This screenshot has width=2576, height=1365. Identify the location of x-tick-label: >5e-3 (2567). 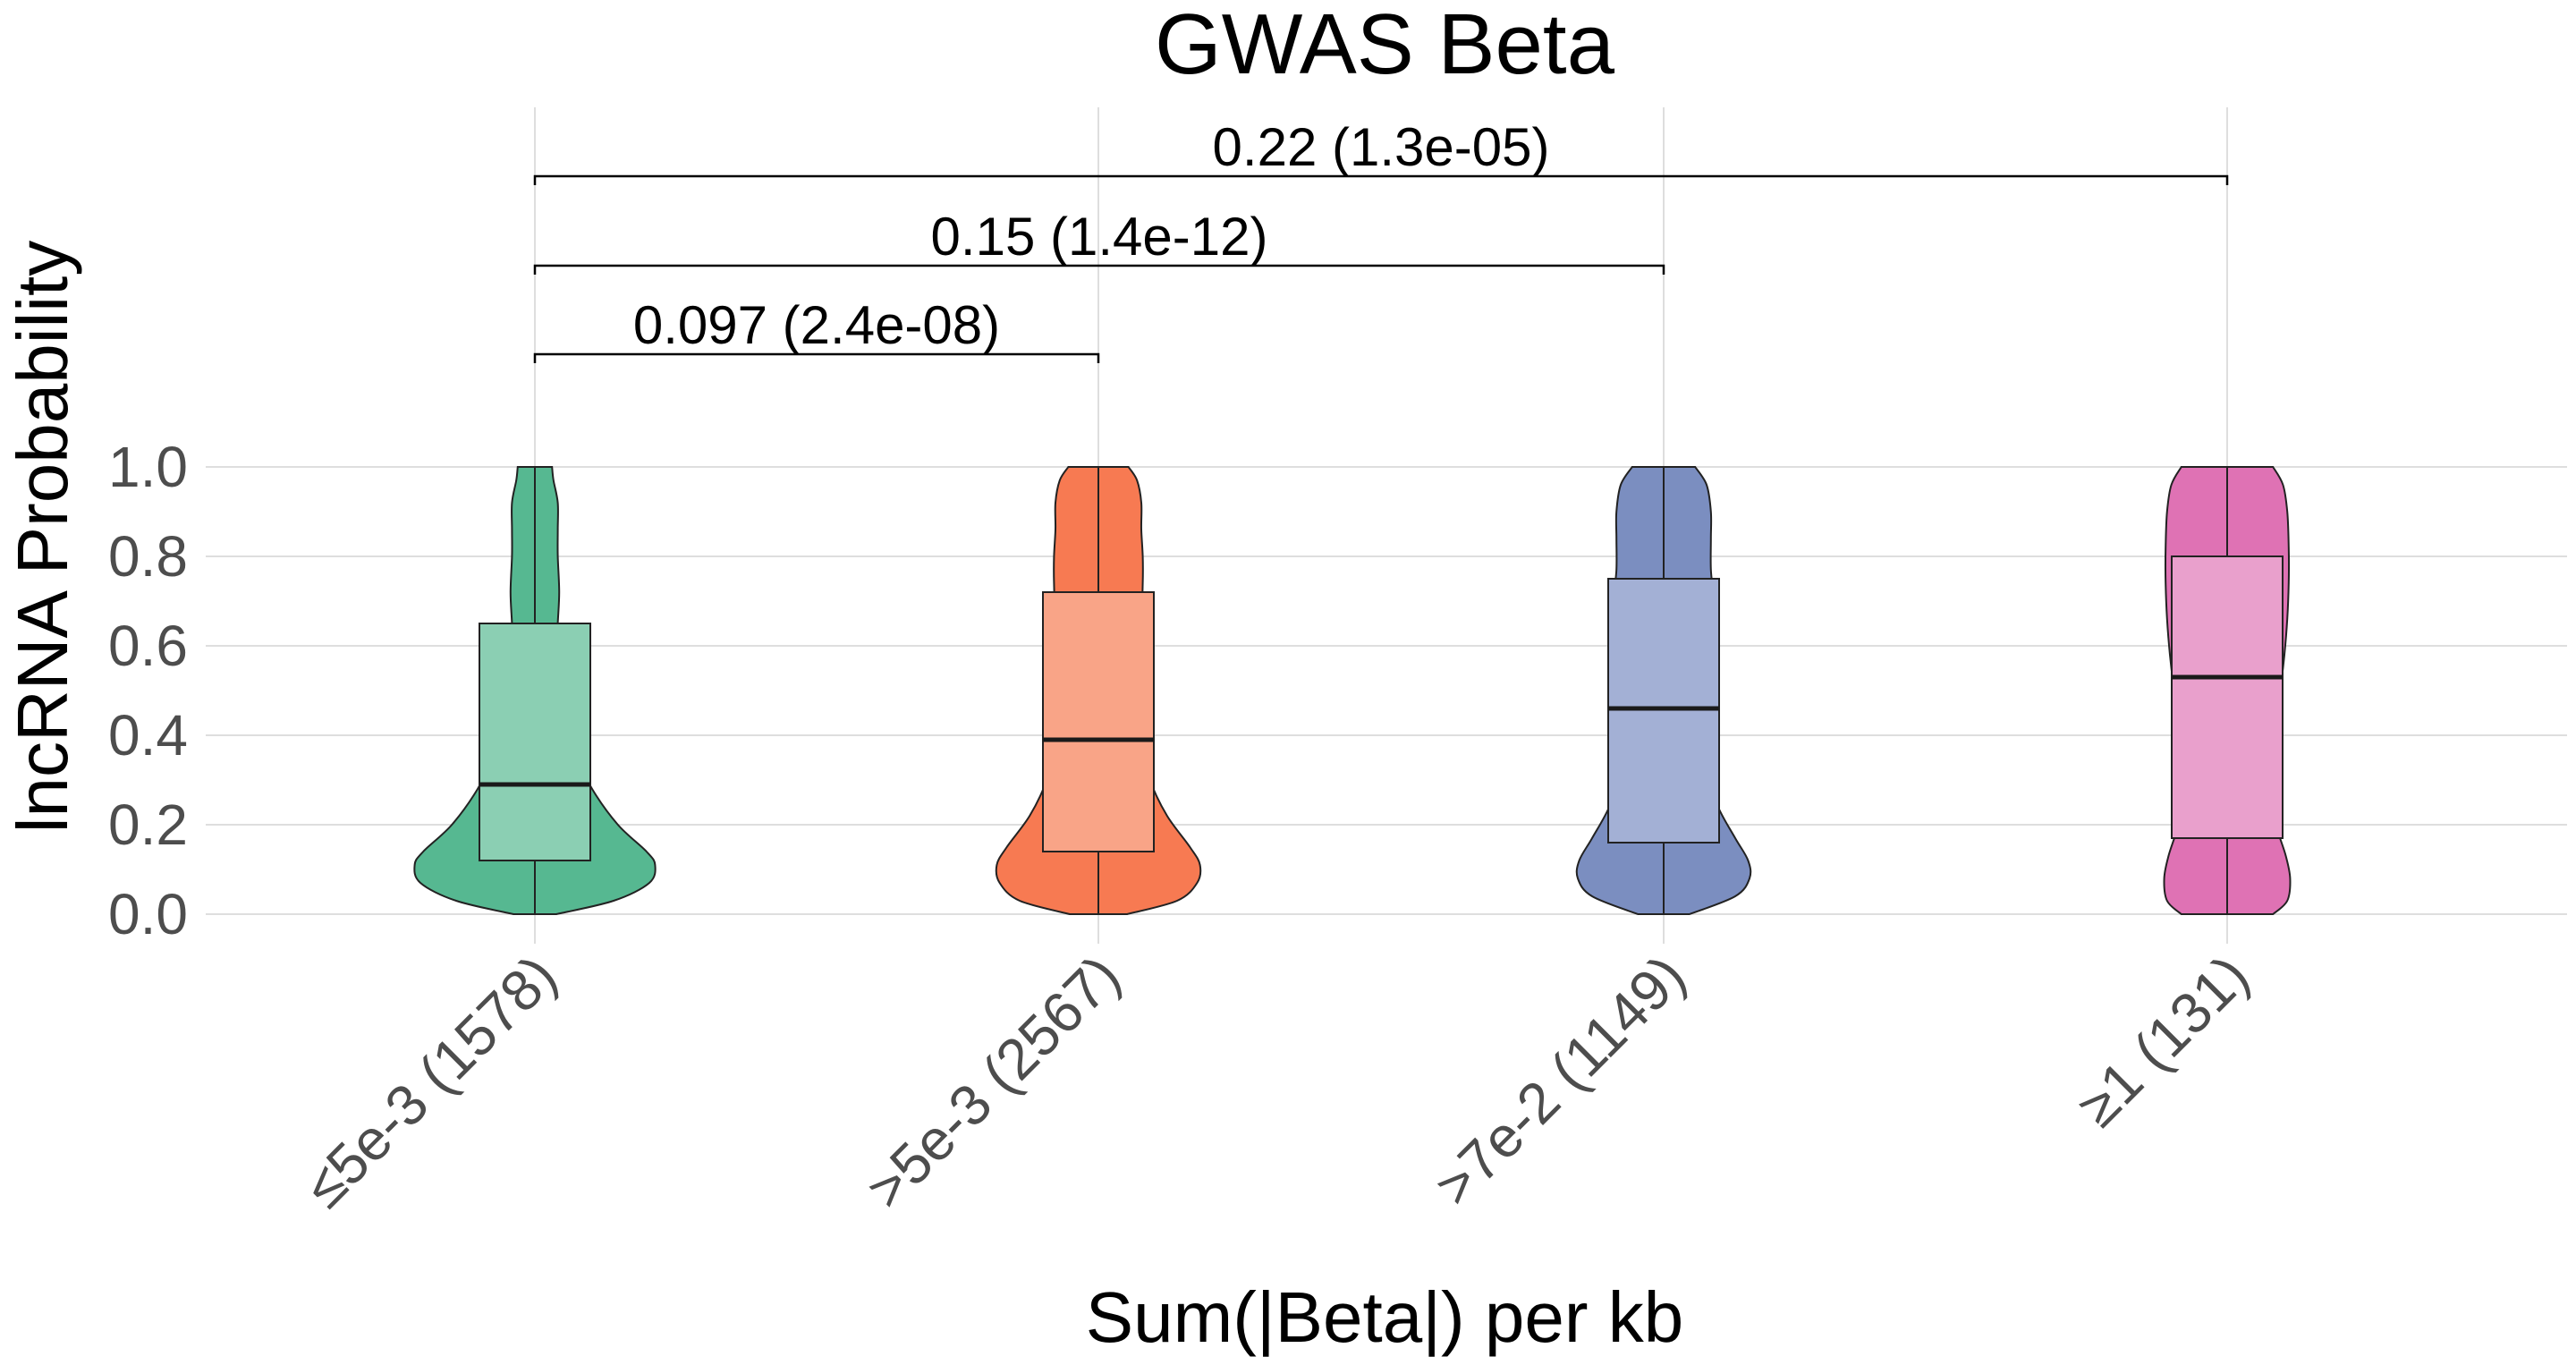
(993, 1082).